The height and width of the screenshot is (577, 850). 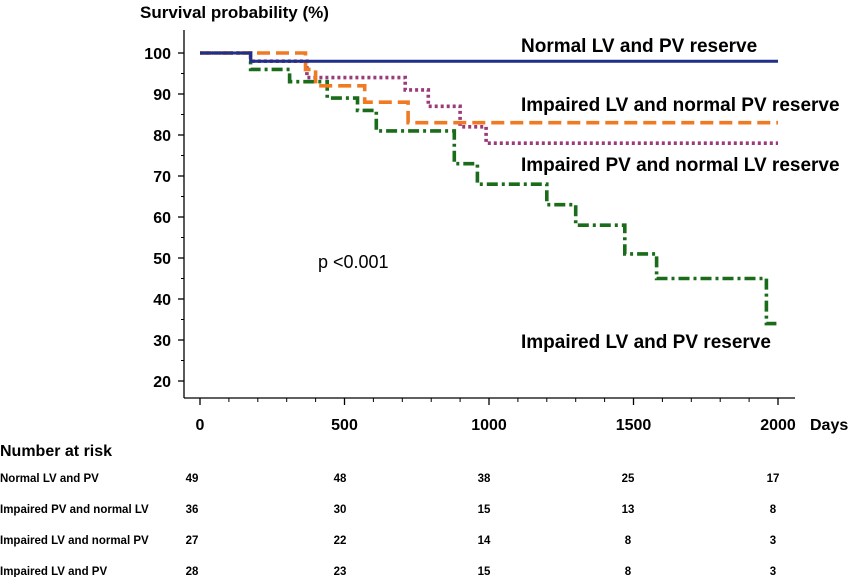 I want to click on y-tick-label: 90, so click(x=162, y=95).